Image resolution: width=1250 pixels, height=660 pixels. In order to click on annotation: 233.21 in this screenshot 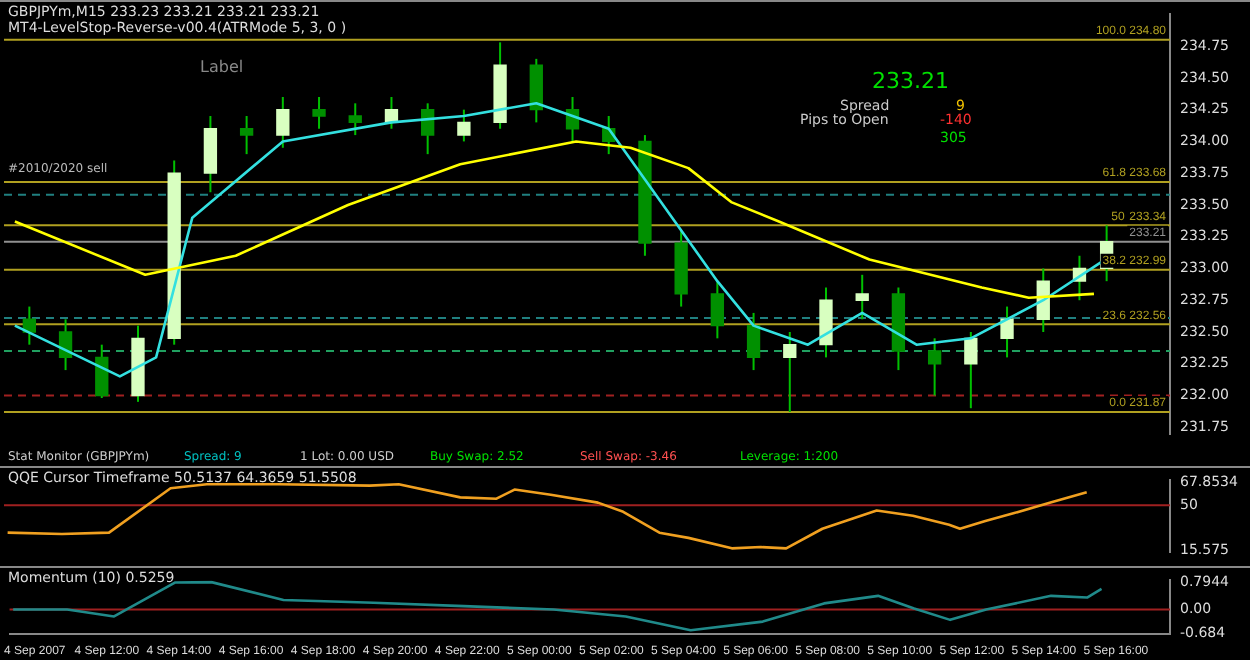, I will do `click(910, 81)`.